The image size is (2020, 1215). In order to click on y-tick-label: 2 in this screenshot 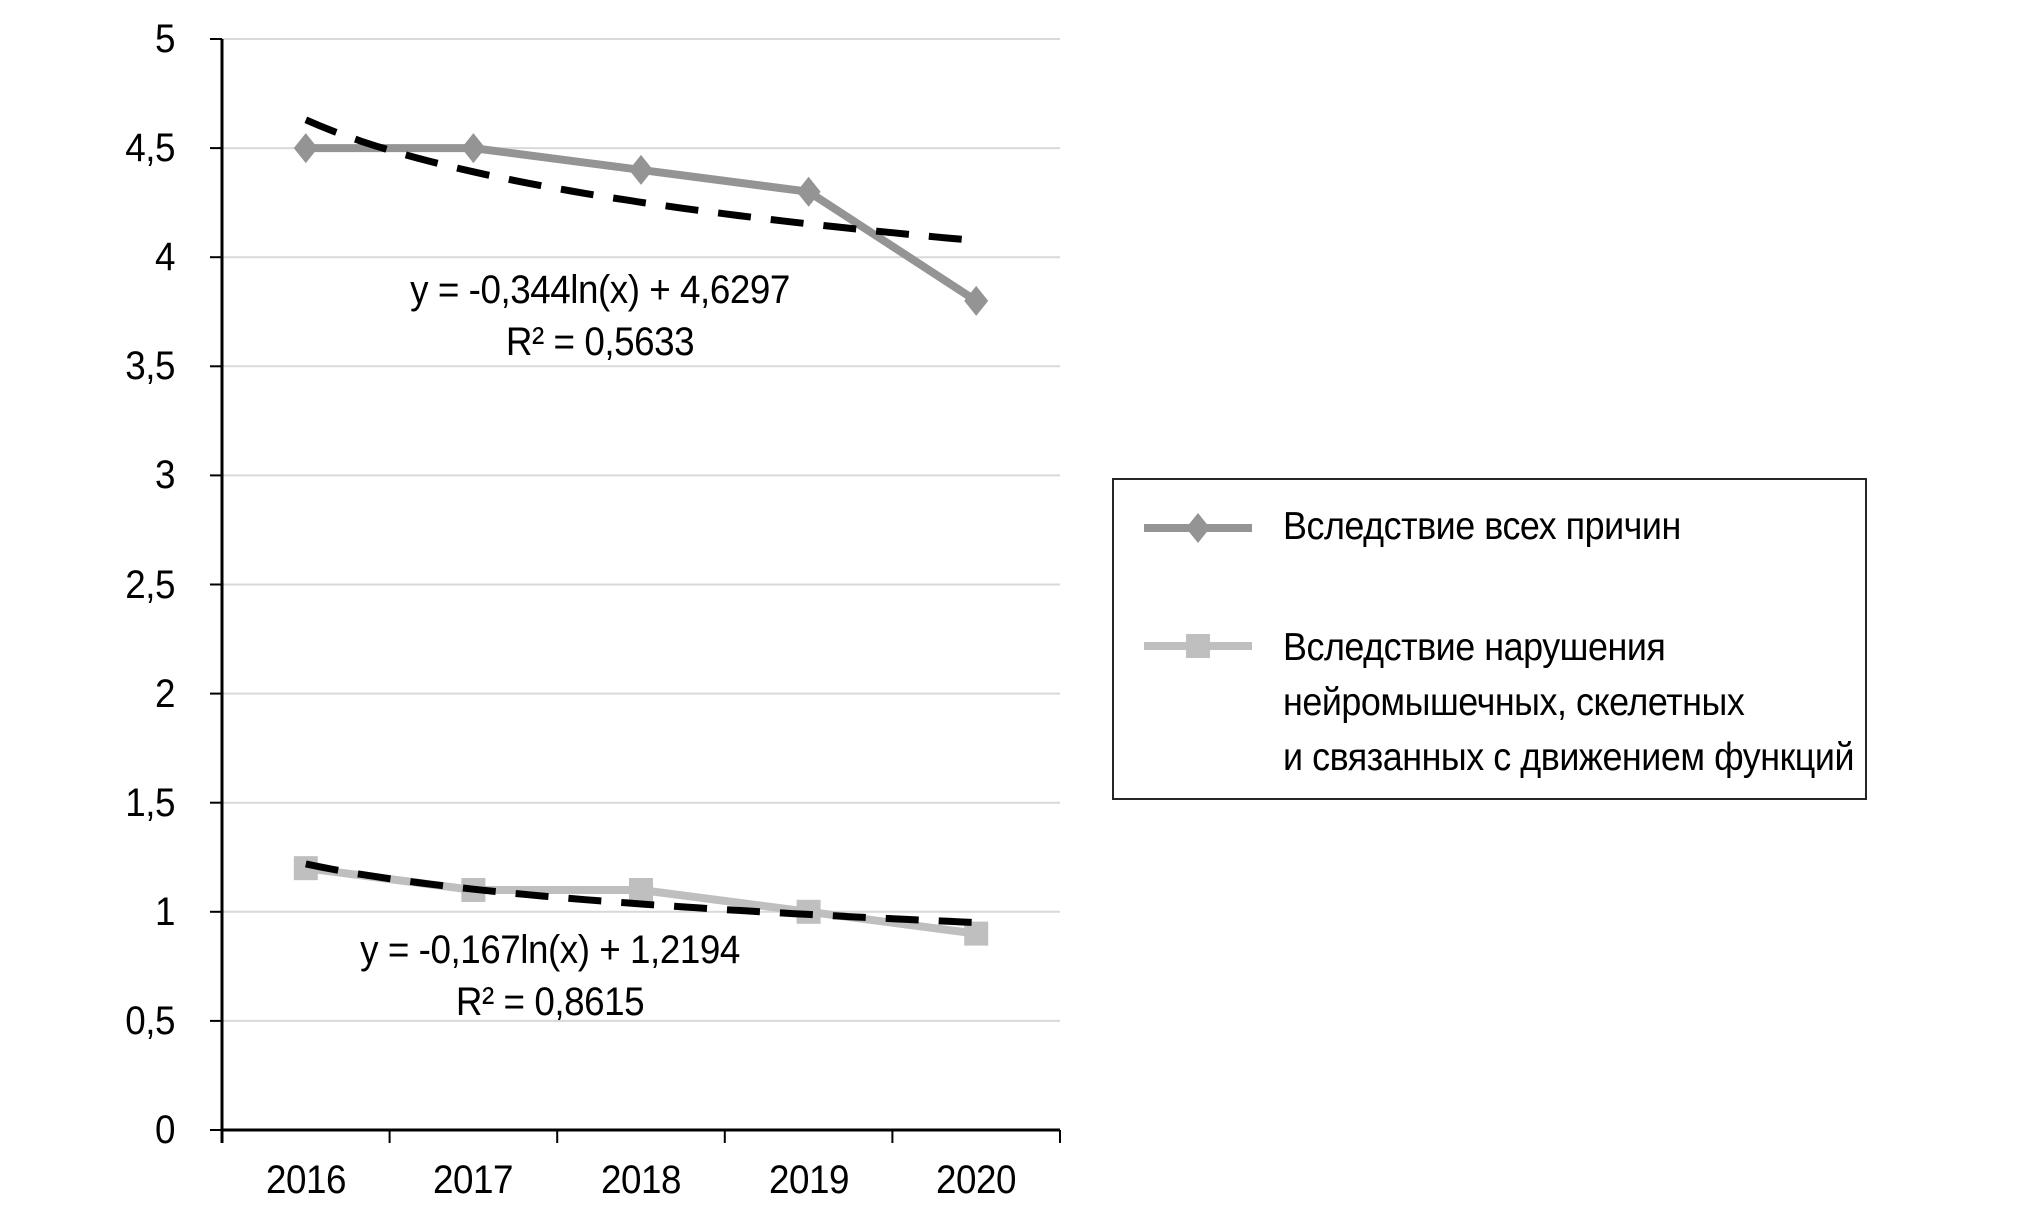, I will do `click(164, 693)`.